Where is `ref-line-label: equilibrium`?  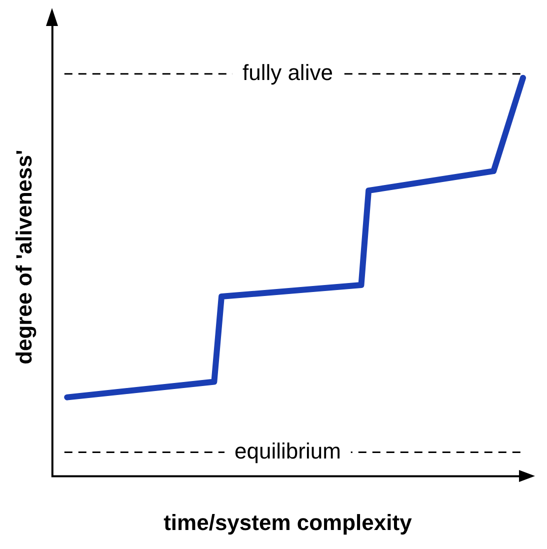 ref-line-label: equilibrium is located at coordinates (287, 451).